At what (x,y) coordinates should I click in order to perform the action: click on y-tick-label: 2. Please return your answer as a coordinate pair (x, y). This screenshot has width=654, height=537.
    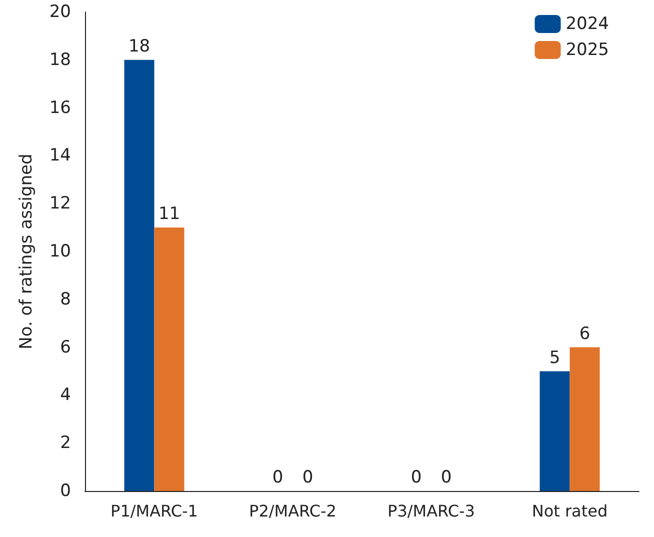
    Looking at the image, I should click on (65, 443).